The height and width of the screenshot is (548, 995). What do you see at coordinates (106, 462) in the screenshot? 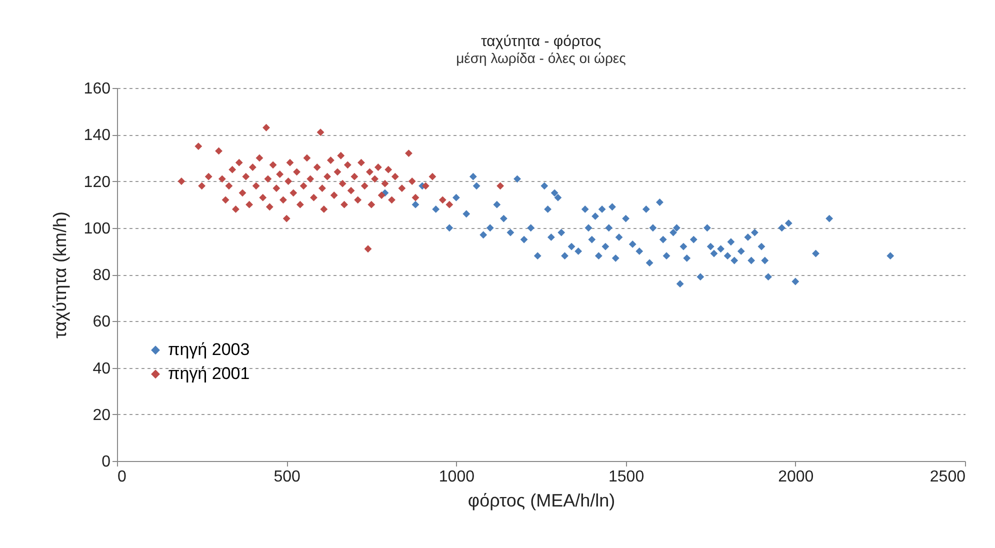
I see `y-tick-label: 0` at bounding box center [106, 462].